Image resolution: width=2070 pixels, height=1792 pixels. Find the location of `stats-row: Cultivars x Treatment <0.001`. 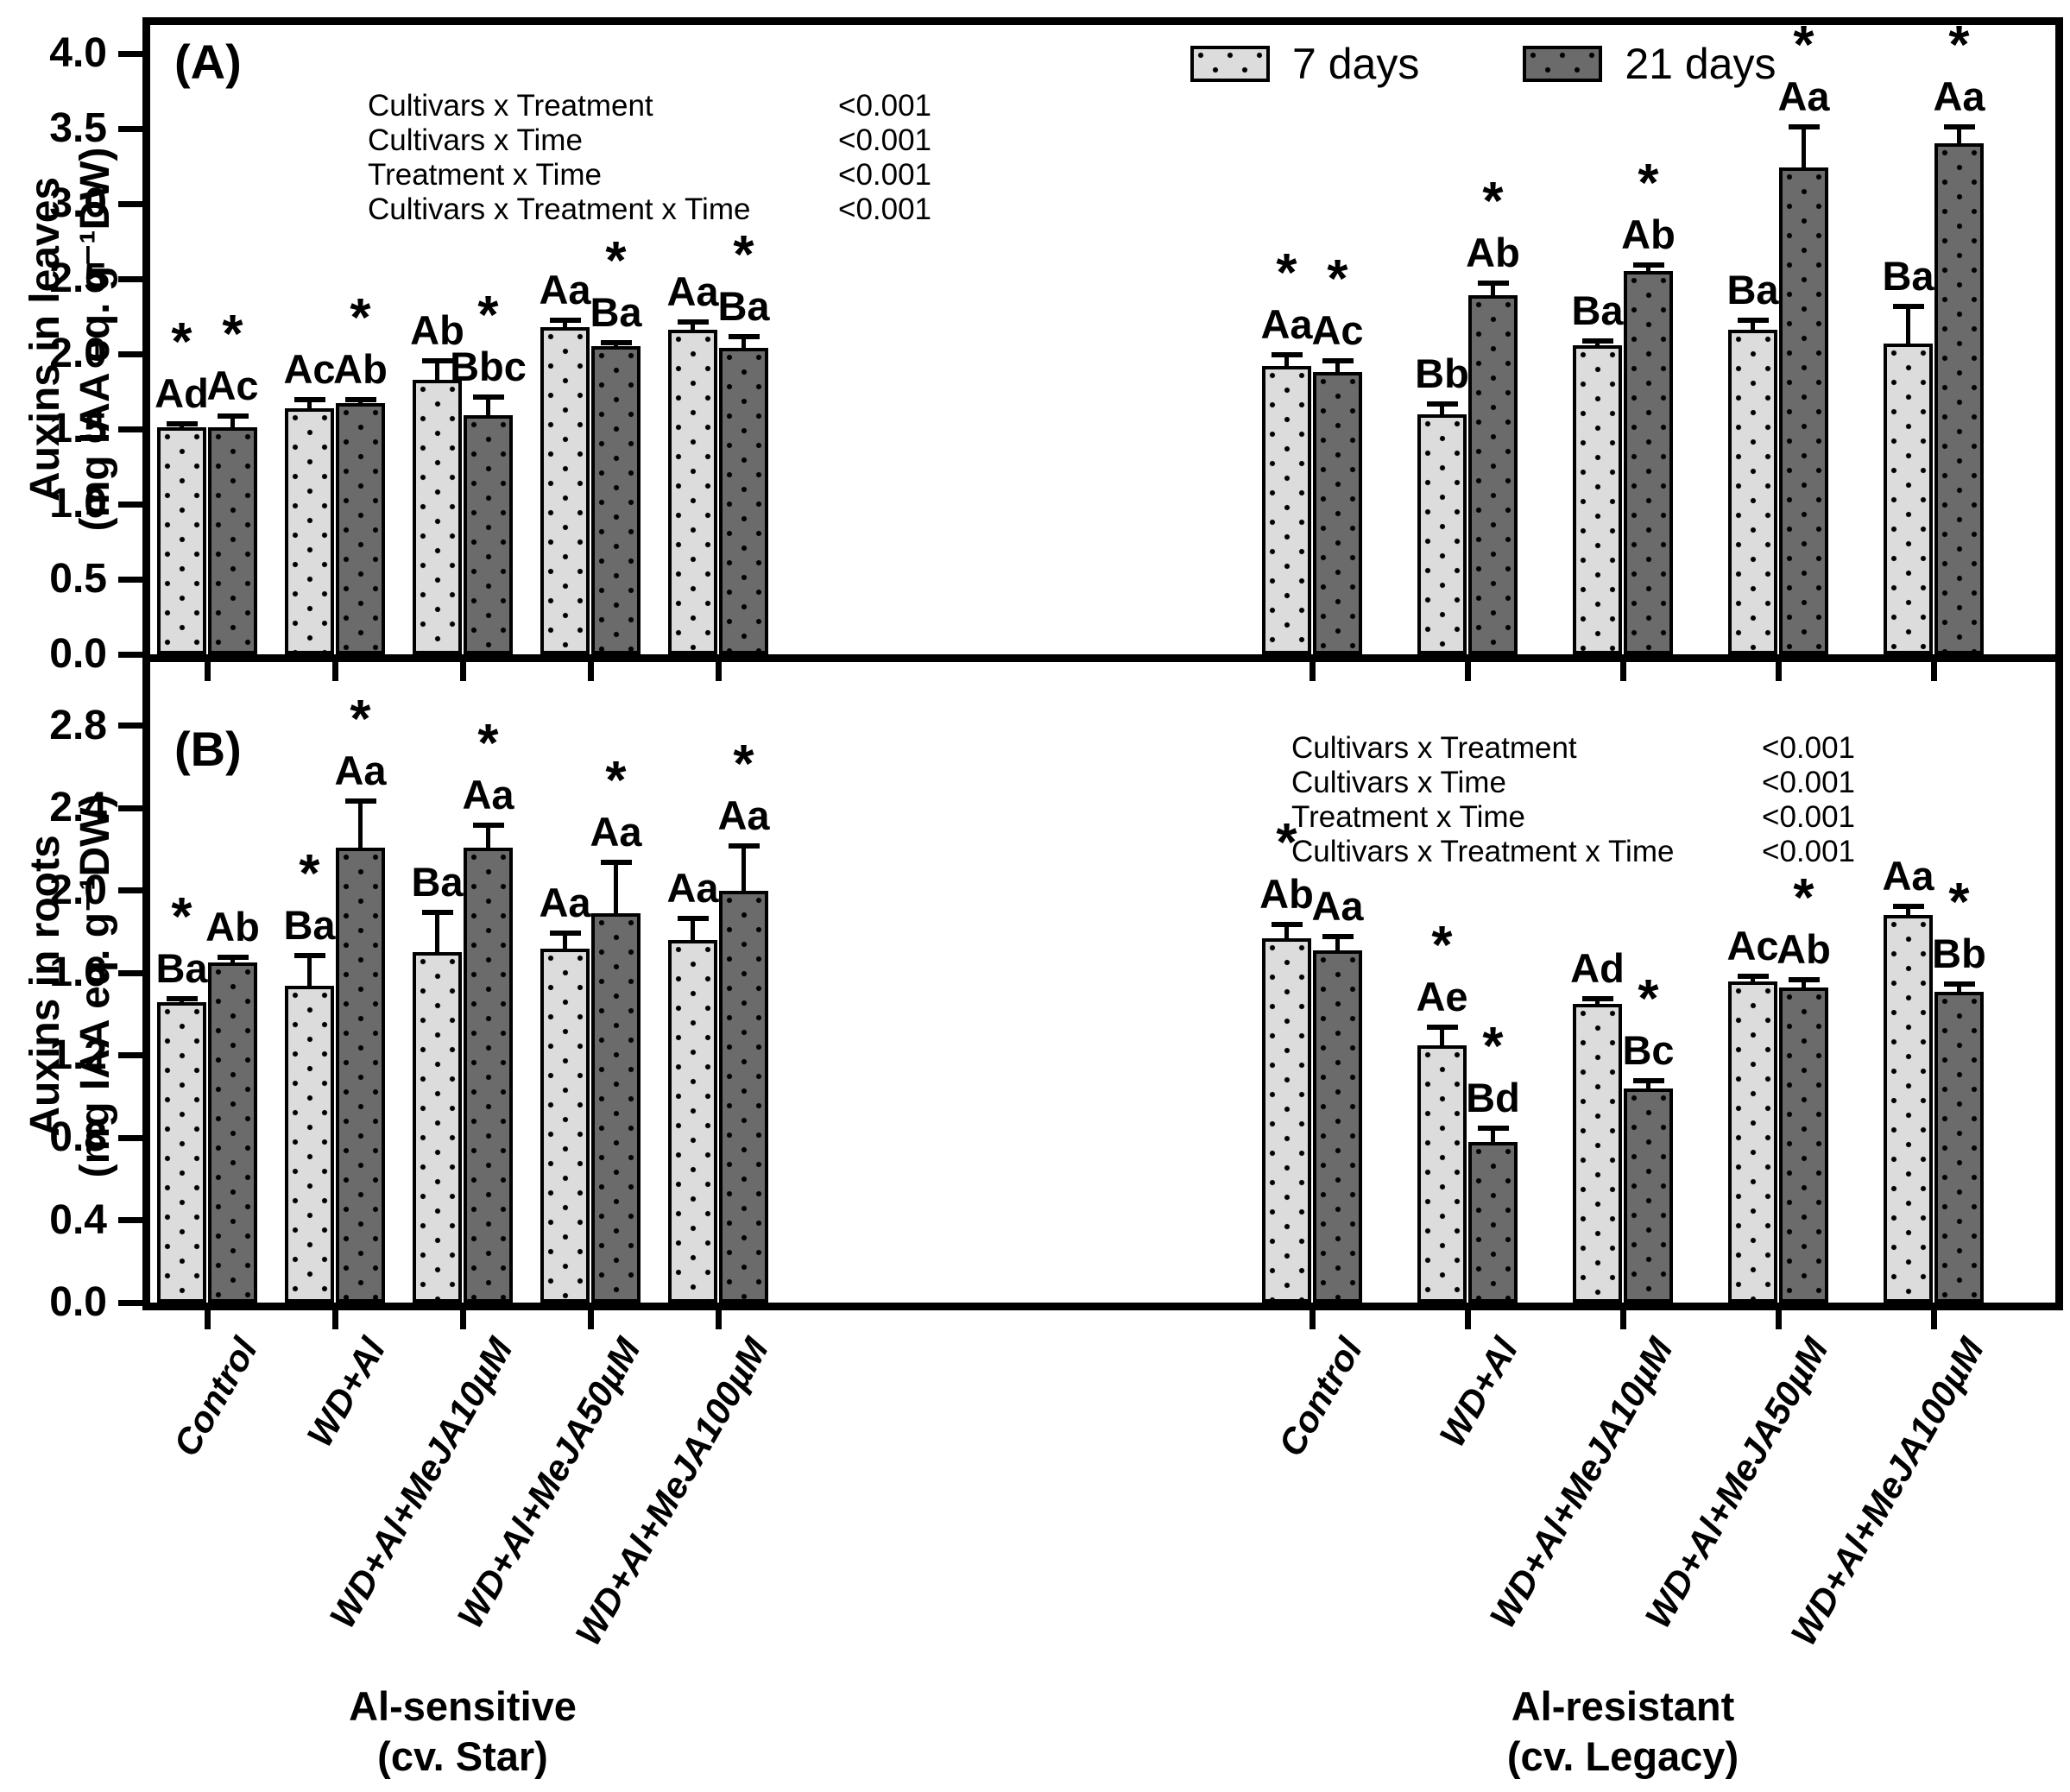

stats-row: Cultivars x Treatment <0.001 is located at coordinates (649, 106).